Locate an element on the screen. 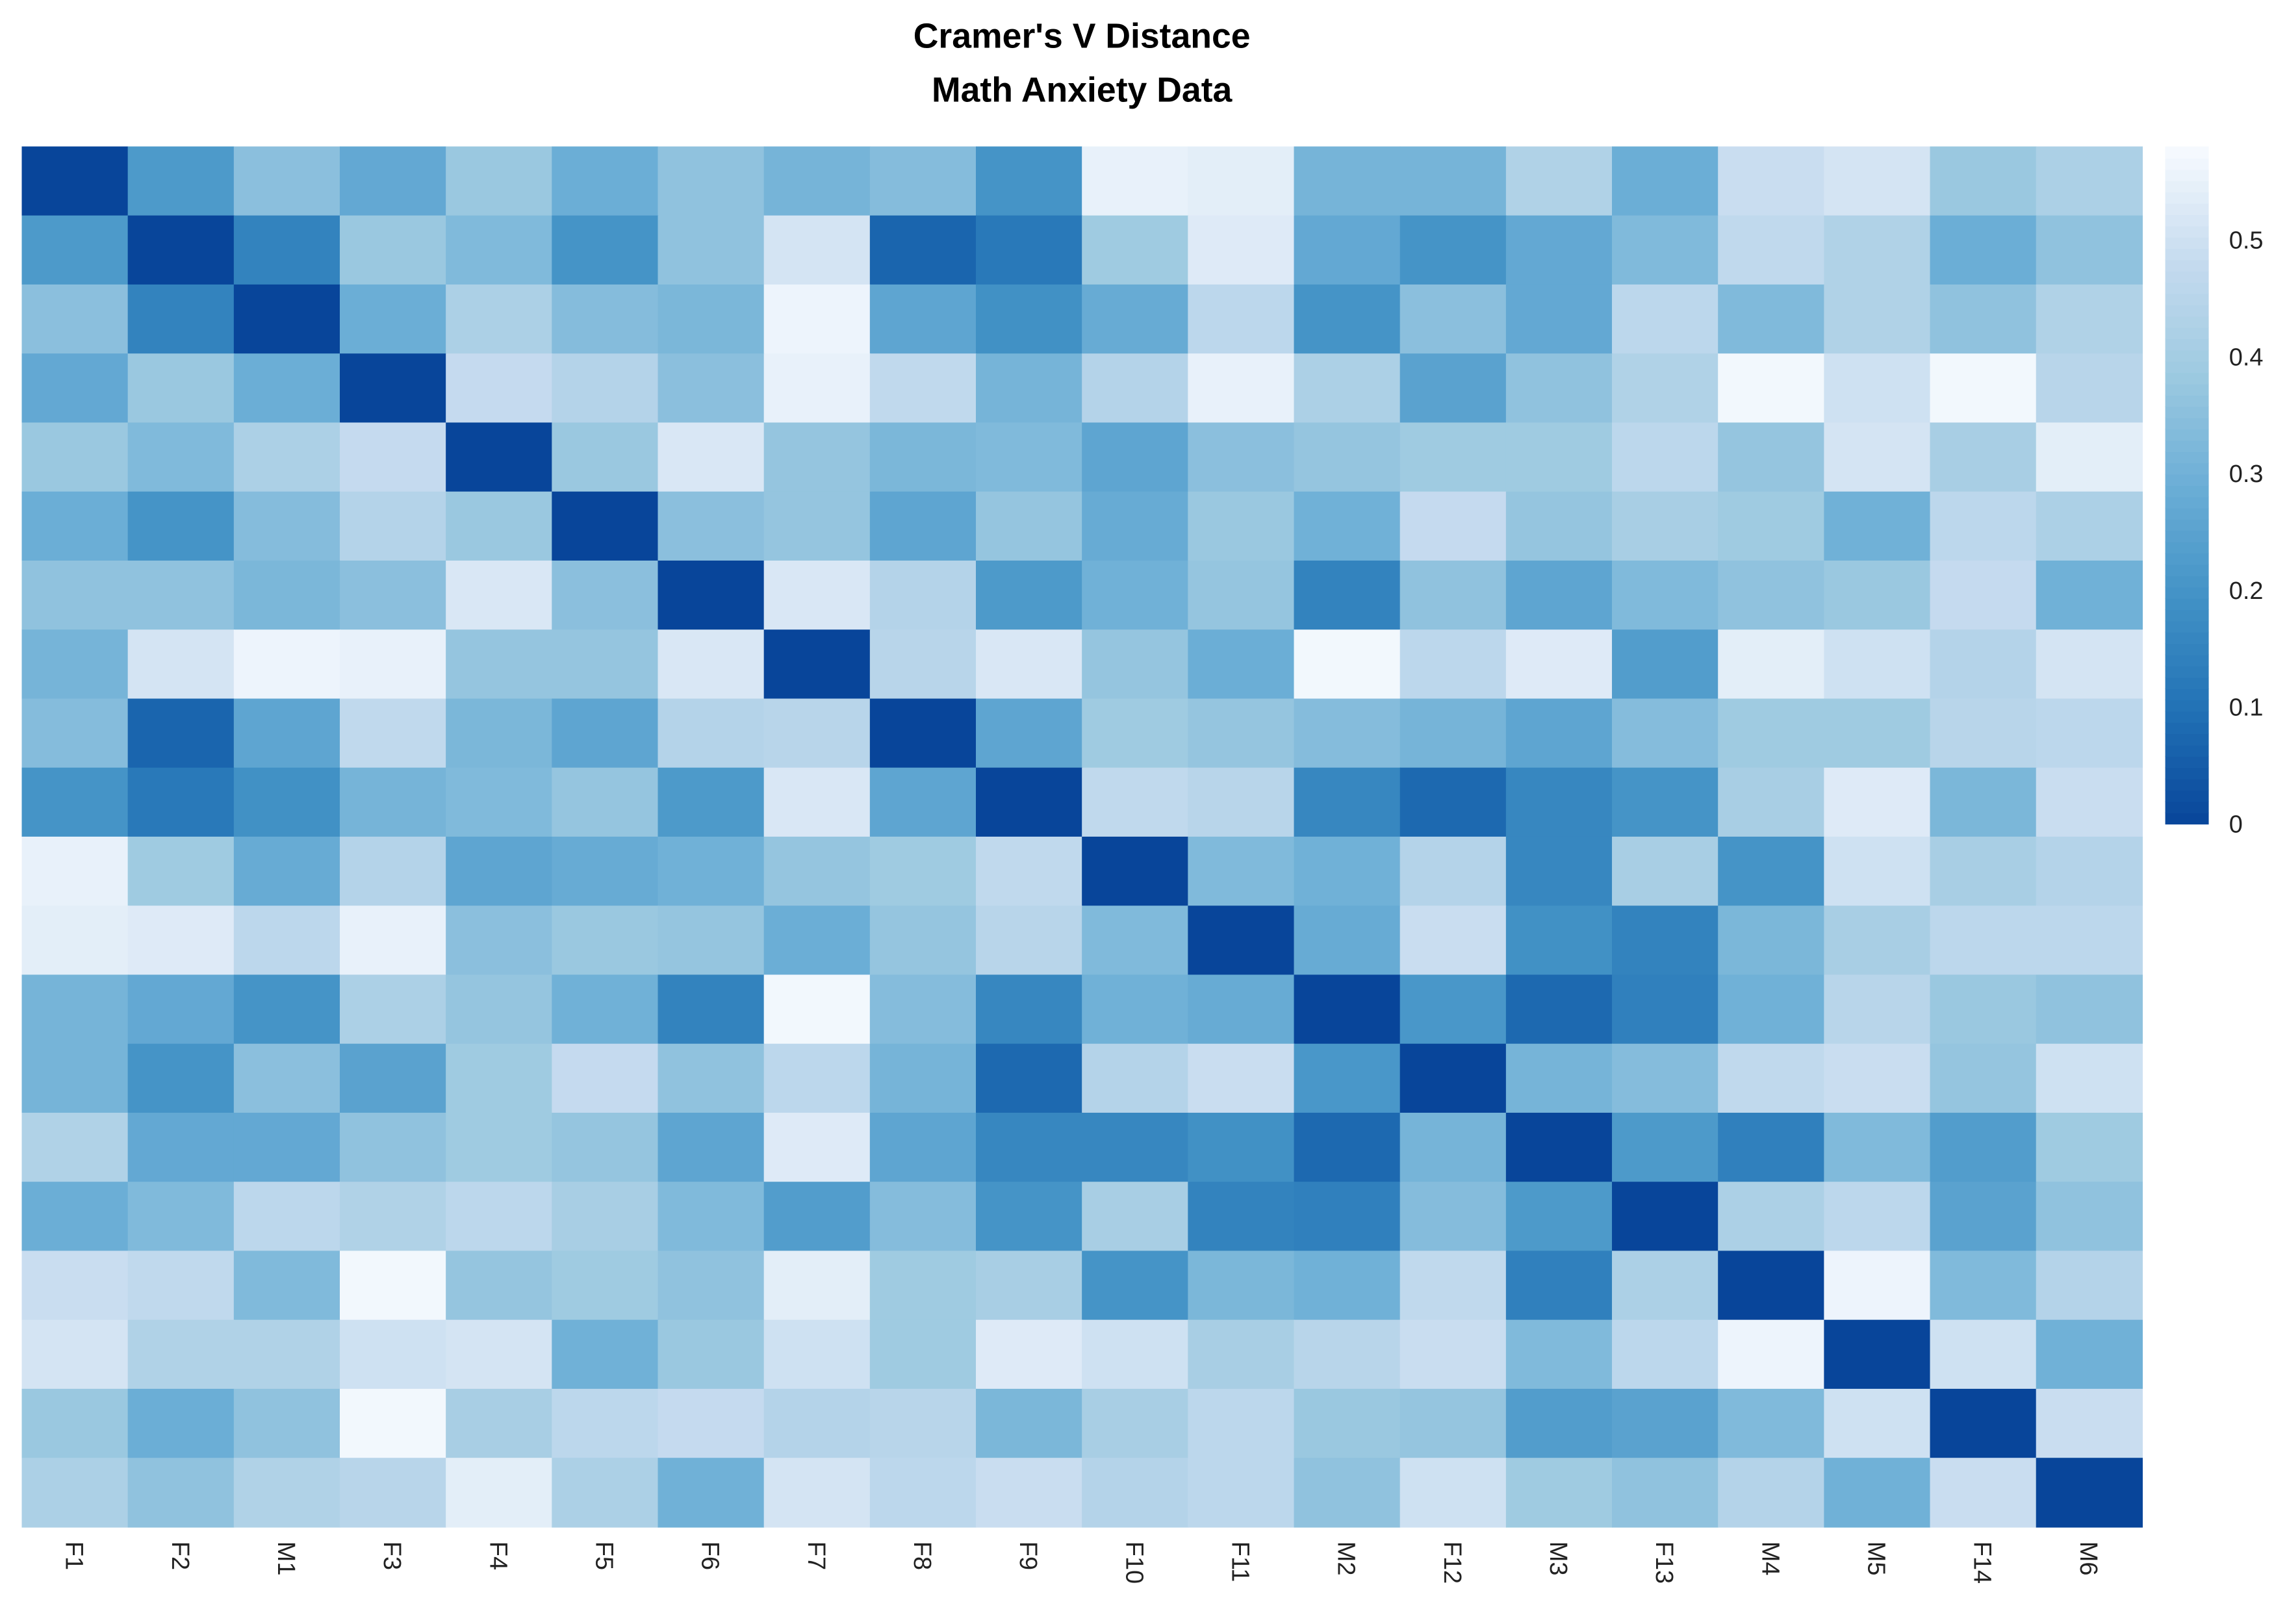 The image size is (2274, 1624). x-tick-label: F6 is located at coordinates (710, 1556).